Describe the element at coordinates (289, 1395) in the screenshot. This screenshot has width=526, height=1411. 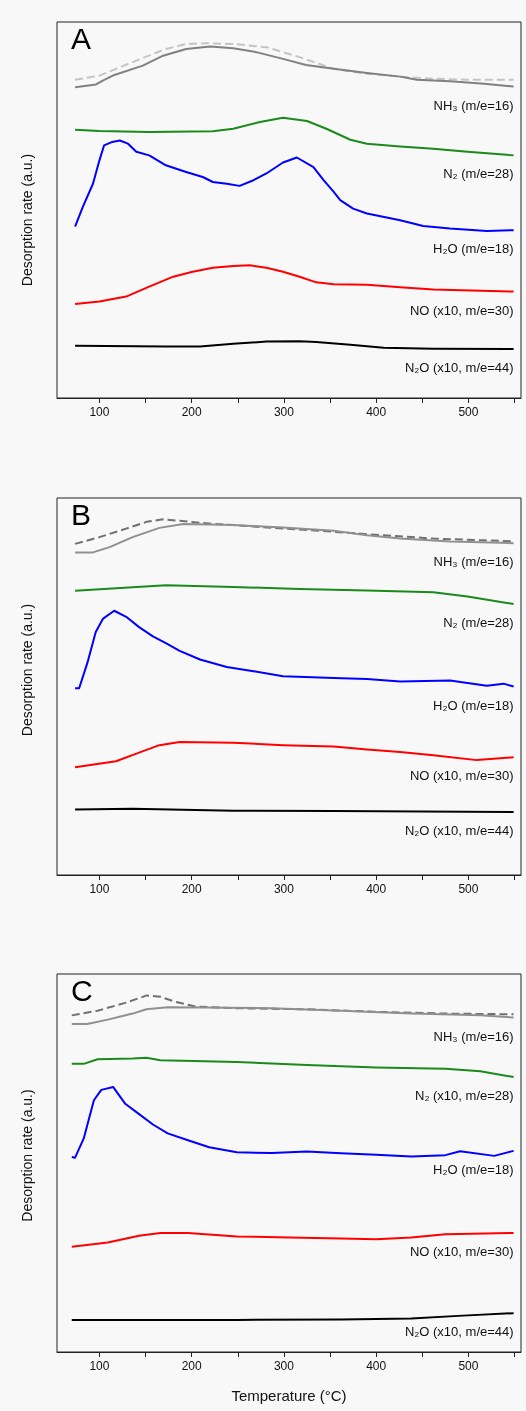
I see `x-axis-title: Temperature (°C)` at that location.